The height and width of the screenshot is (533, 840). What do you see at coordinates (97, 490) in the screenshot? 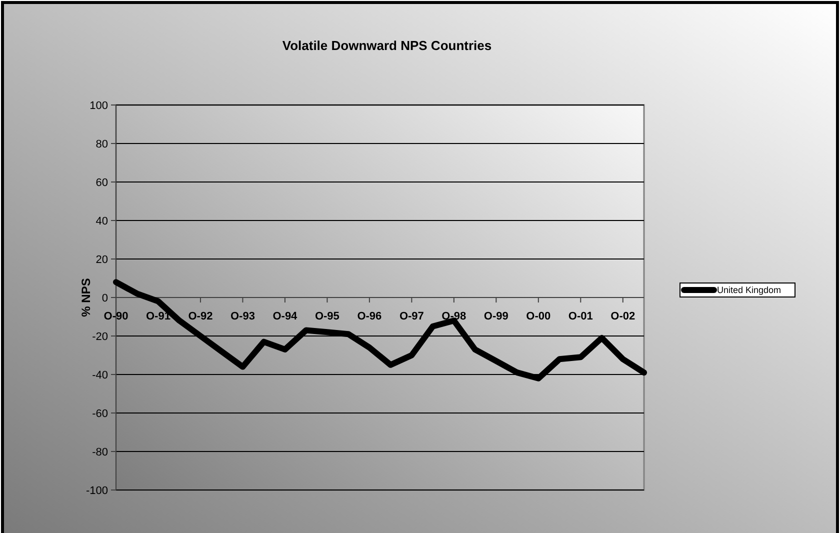
I see `y-tick-label: -100` at bounding box center [97, 490].